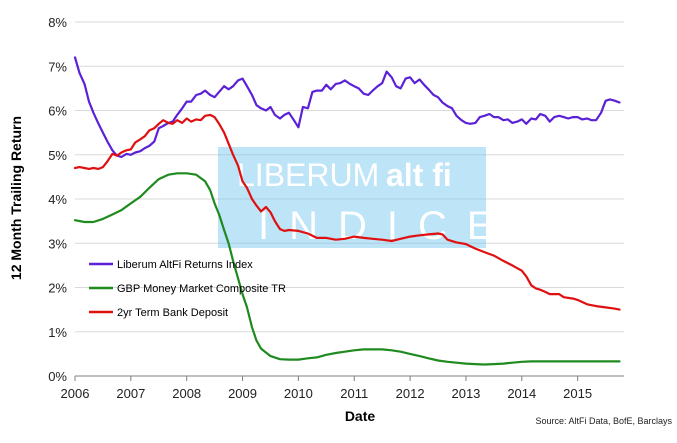 The image size is (677, 443). What do you see at coordinates (186, 393) in the screenshot?
I see `x-tick-label: 2008` at bounding box center [186, 393].